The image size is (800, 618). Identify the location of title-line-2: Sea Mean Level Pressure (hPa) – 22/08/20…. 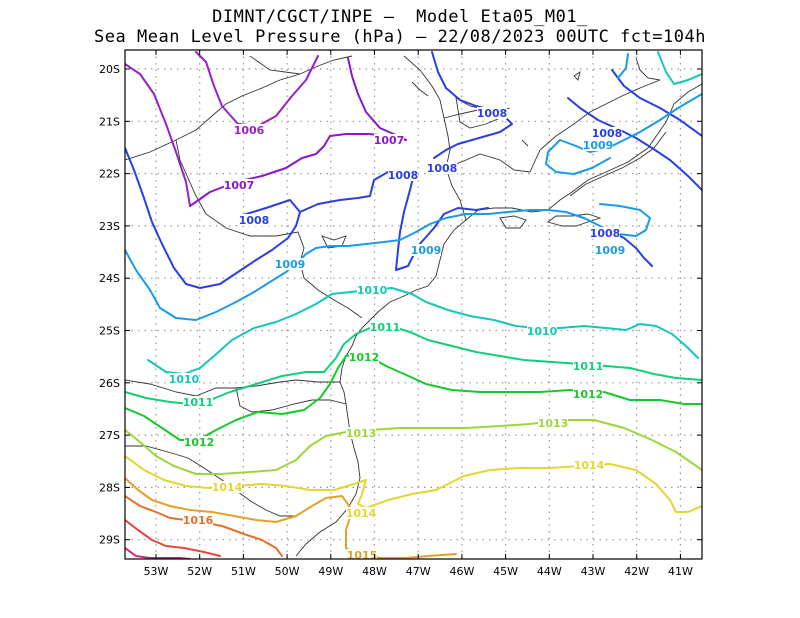
(400, 37).